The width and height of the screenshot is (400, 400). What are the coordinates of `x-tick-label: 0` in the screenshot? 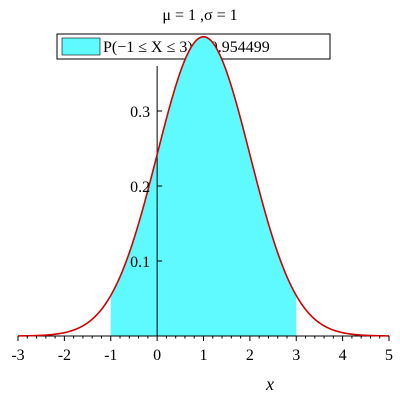 It's located at (157, 355).